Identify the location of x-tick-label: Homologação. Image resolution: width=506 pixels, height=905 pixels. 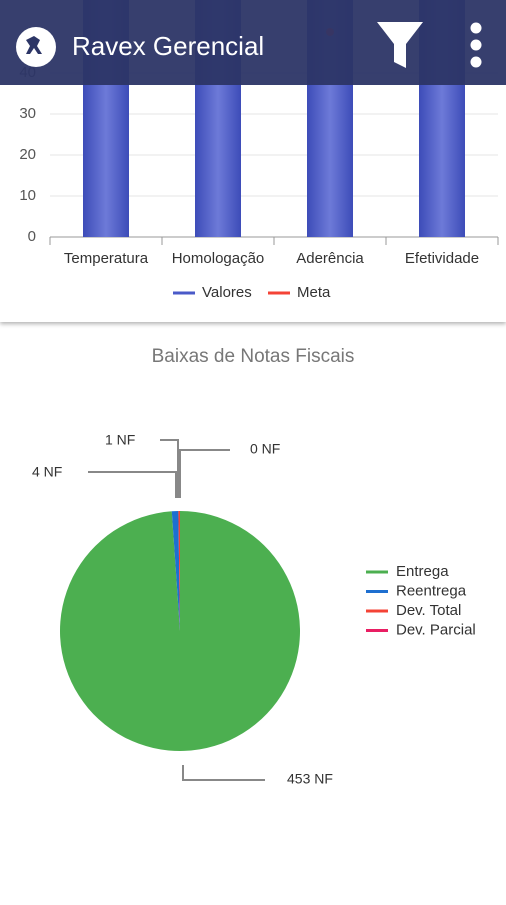
(218, 258).